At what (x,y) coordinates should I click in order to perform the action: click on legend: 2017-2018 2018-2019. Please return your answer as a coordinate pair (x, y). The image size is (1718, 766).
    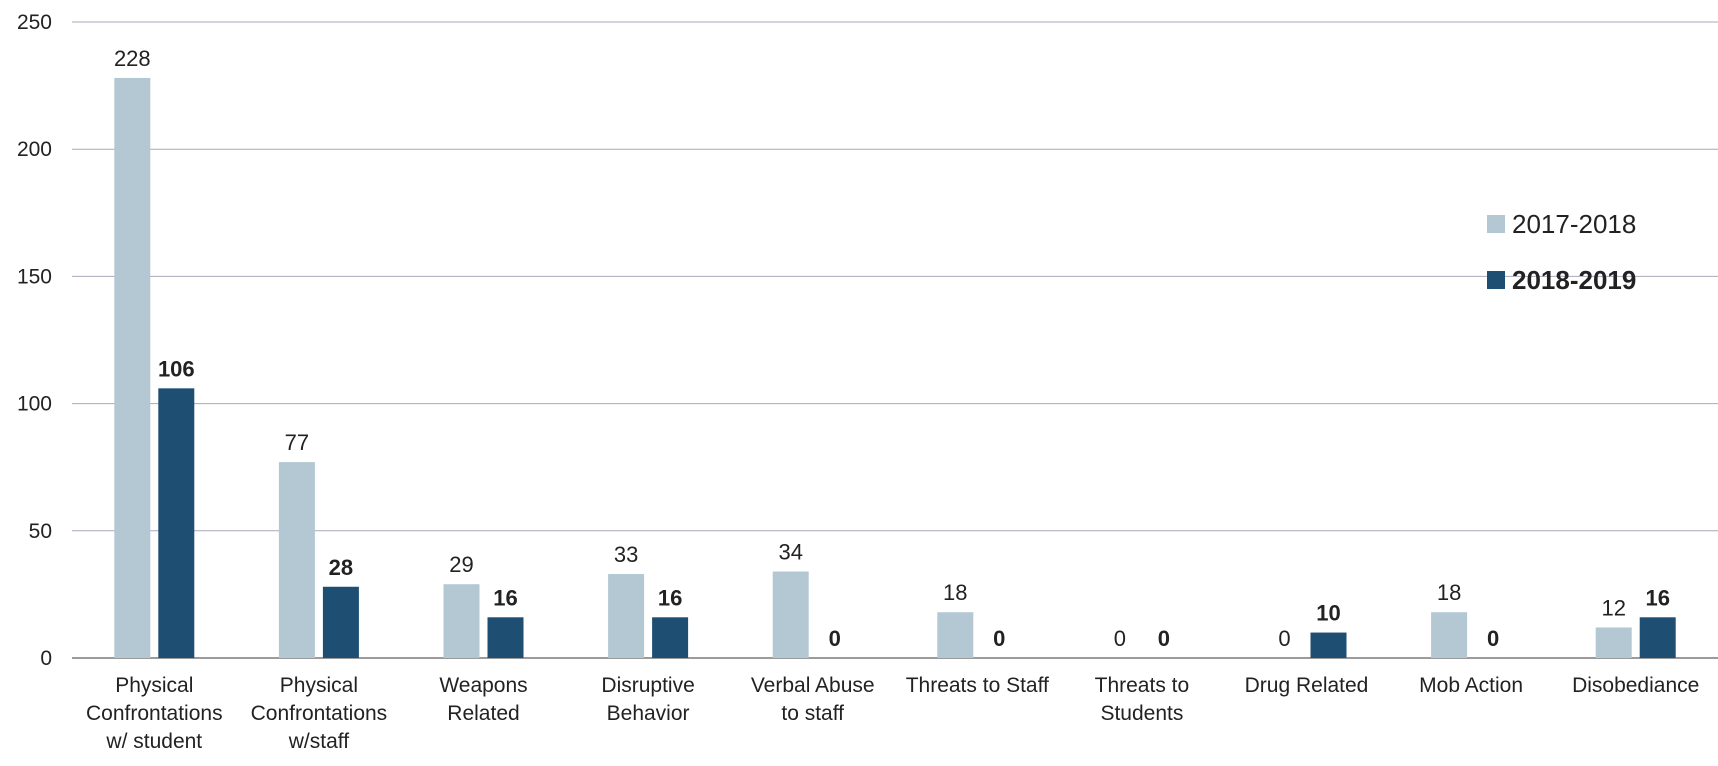
    Looking at the image, I should click on (1561, 252).